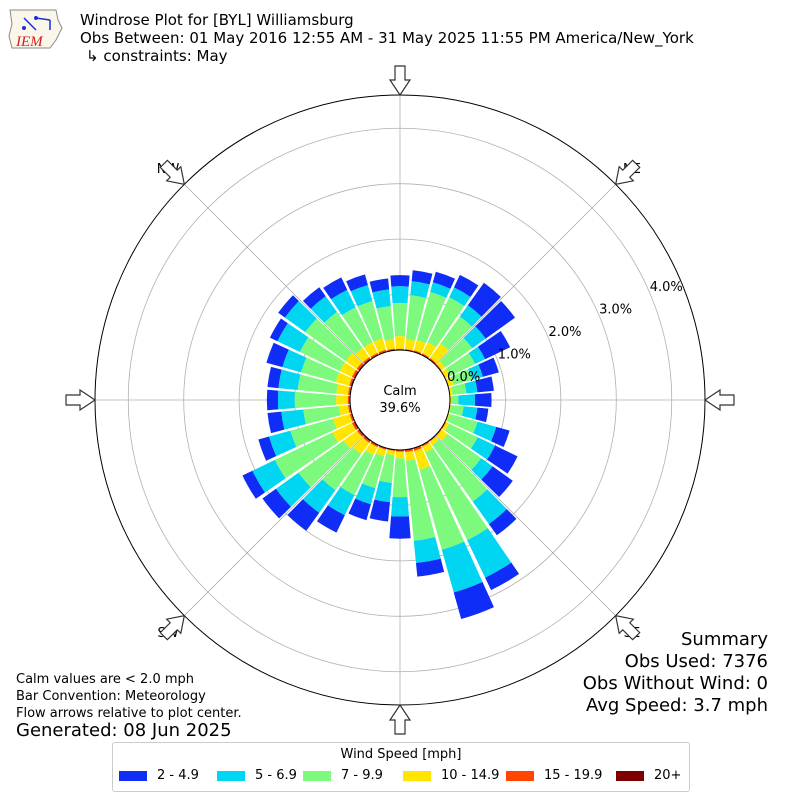 The height and width of the screenshot is (800, 800). I want to click on legend-label: 15 - 19.9, so click(573, 775).